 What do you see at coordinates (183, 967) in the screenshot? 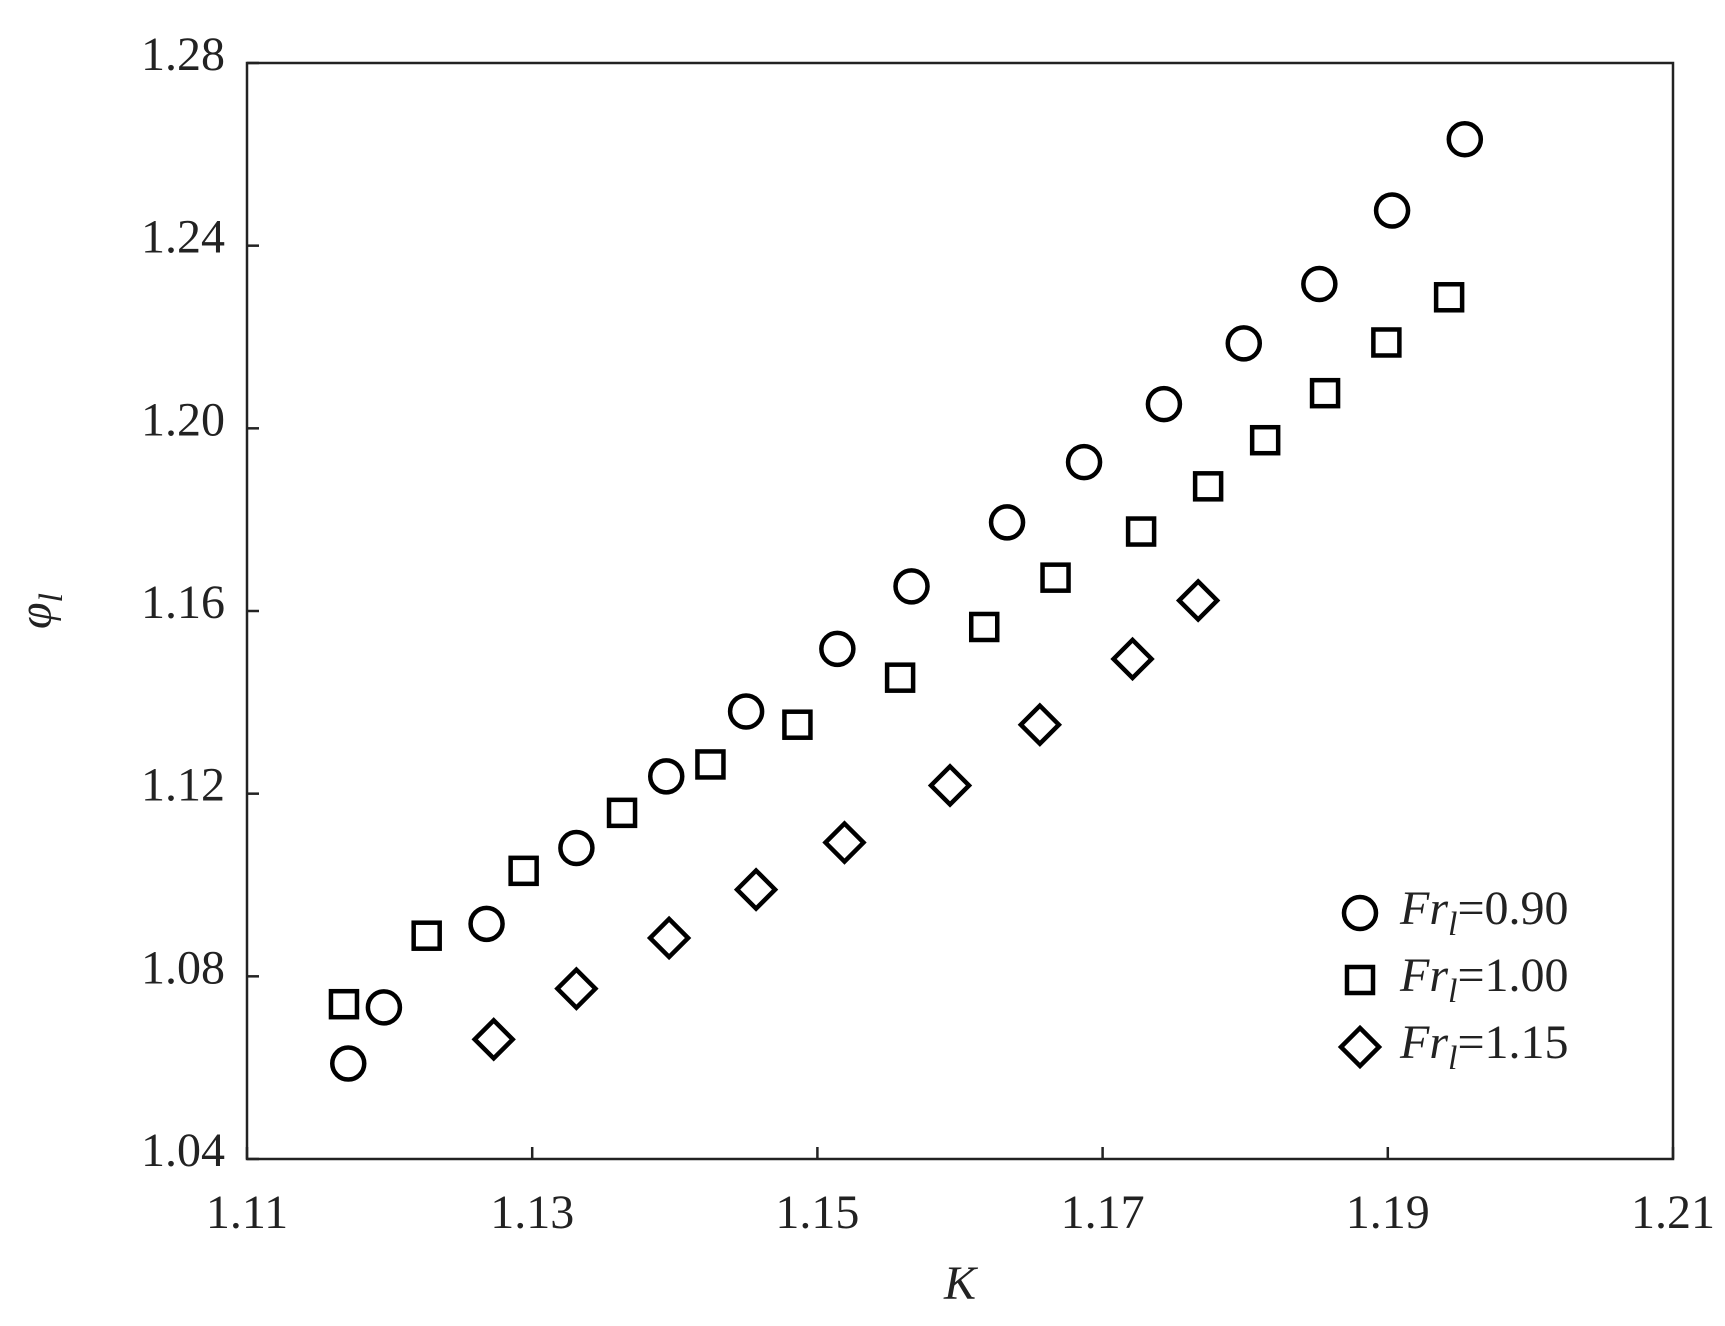
I see `y-tick-label: 1.08` at bounding box center [183, 967].